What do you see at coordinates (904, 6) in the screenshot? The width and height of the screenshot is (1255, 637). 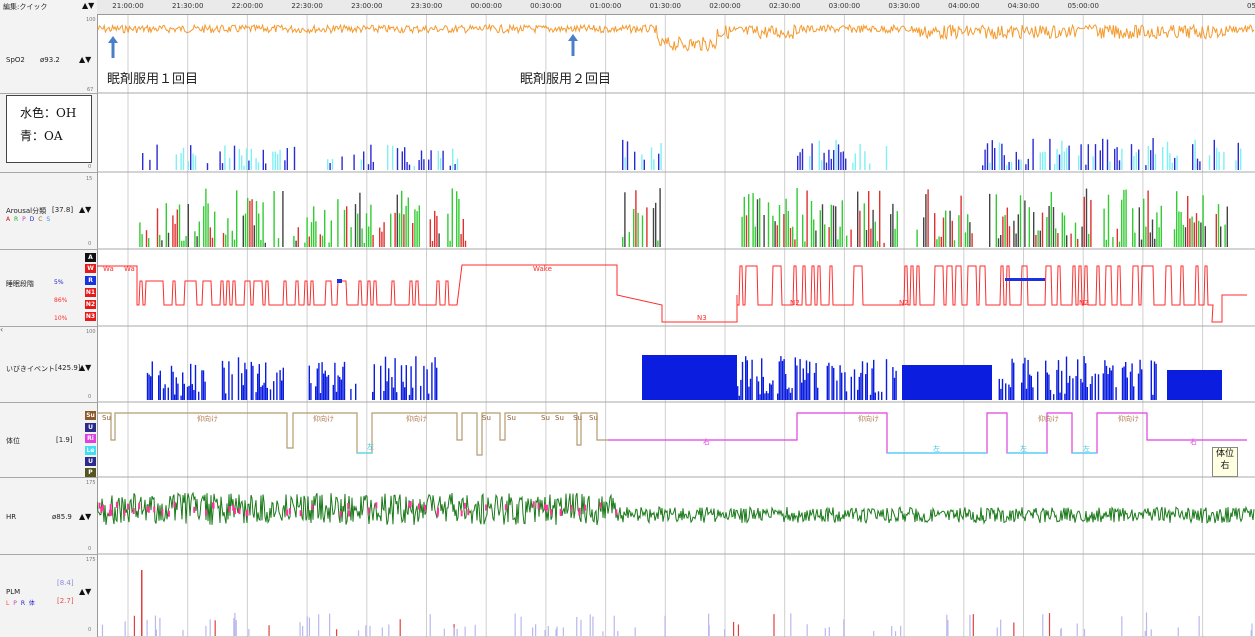 I see `time-tick-label: 03:30:00` at bounding box center [904, 6].